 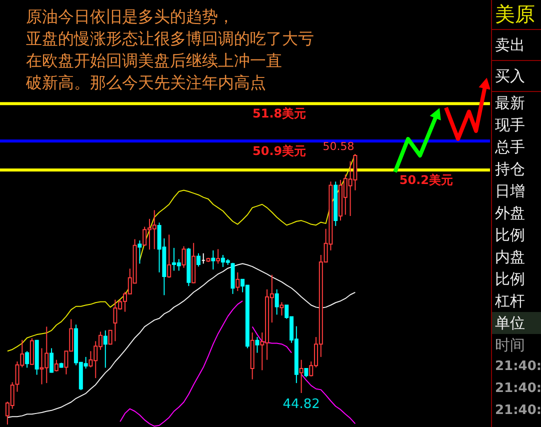 What do you see at coordinates (510, 345) in the screenshot?
I see `text: 时间` at bounding box center [510, 345].